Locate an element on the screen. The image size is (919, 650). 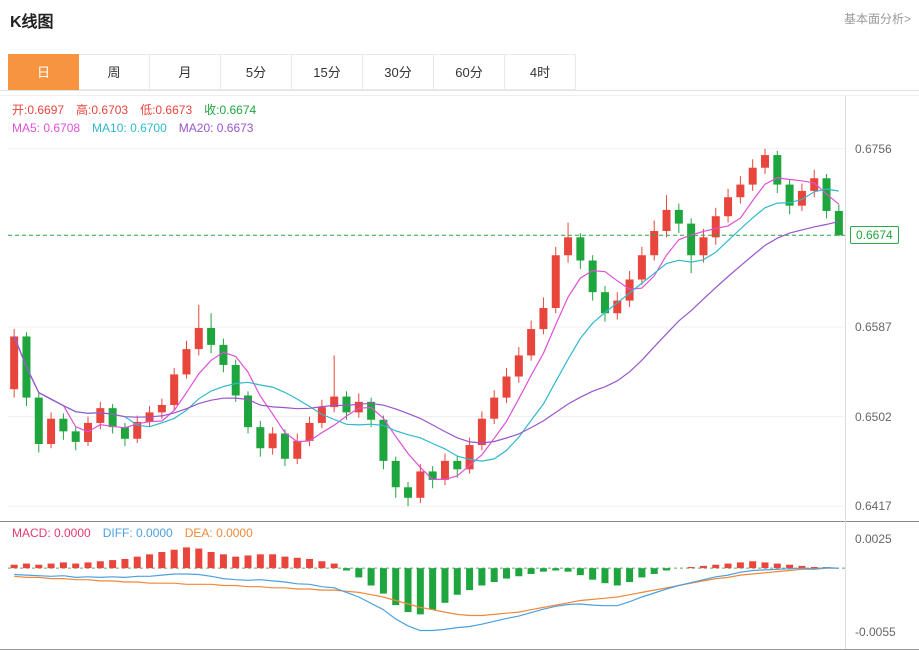
legend-token: 低:0.6673 is located at coordinates (166, 110).